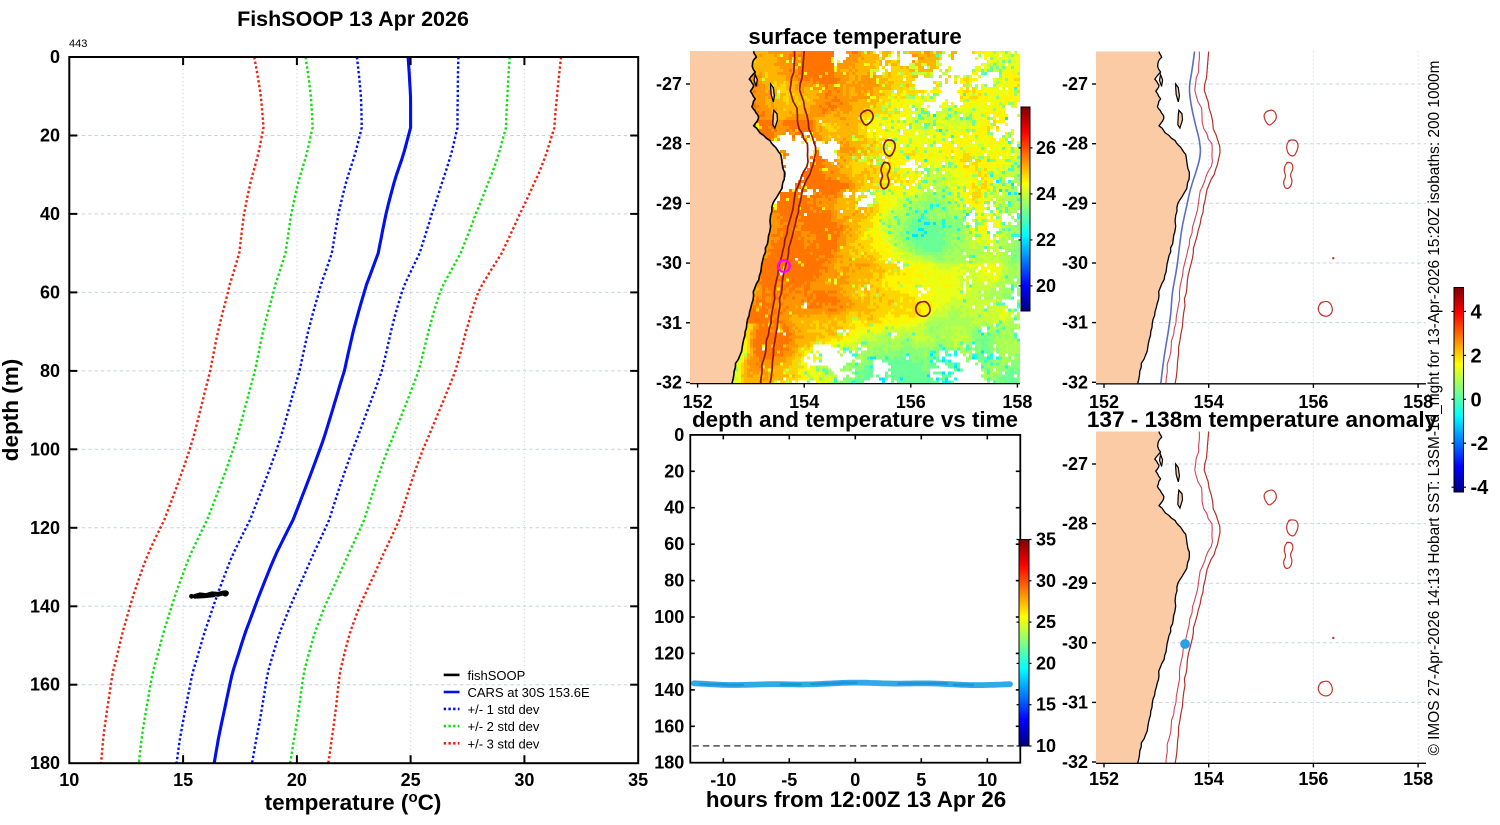  What do you see at coordinates (1480, 444) in the screenshot?
I see `svg-text: -2` at bounding box center [1480, 444].